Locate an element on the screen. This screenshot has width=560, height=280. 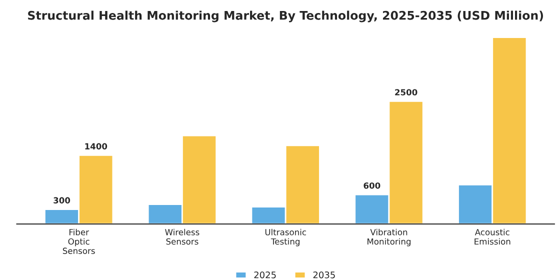
x-tick-label: Wireless Sensors is located at coordinates (182, 236).